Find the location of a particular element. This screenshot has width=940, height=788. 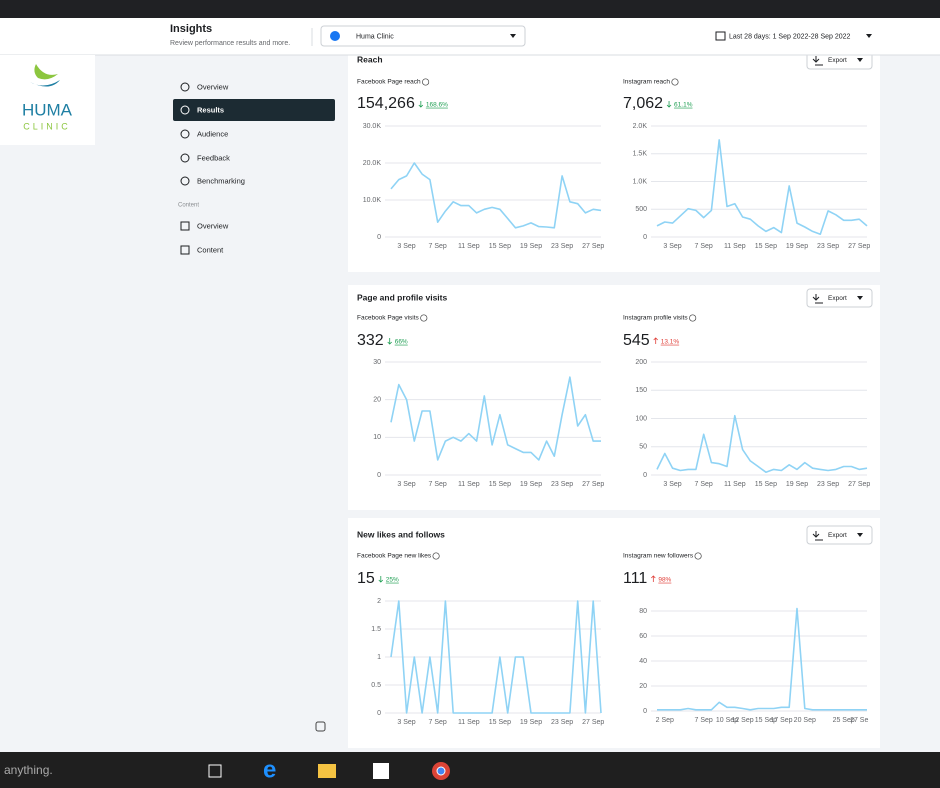

date-range: Last 28 days: 1 Sep 2022-28 Sep 2022 is located at coordinates (790, 36).